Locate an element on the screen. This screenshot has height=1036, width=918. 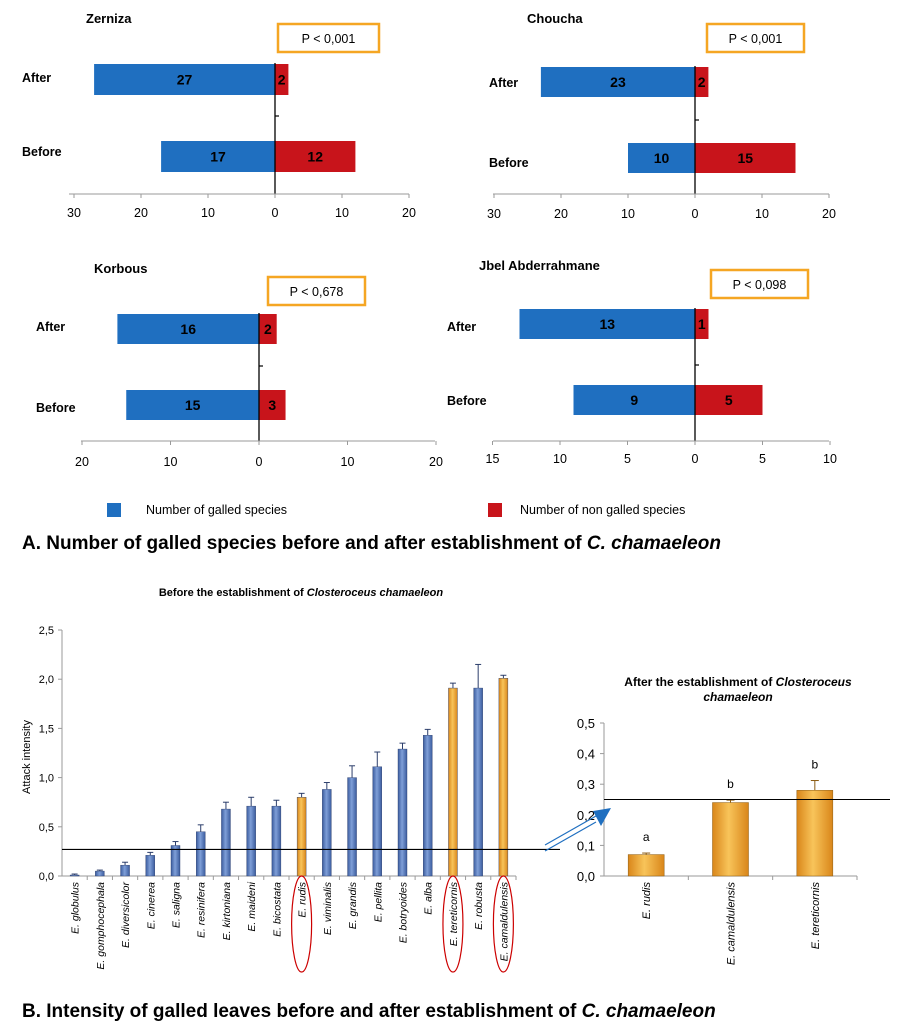
category-label: E. globulus is located at coordinates (76, 907).